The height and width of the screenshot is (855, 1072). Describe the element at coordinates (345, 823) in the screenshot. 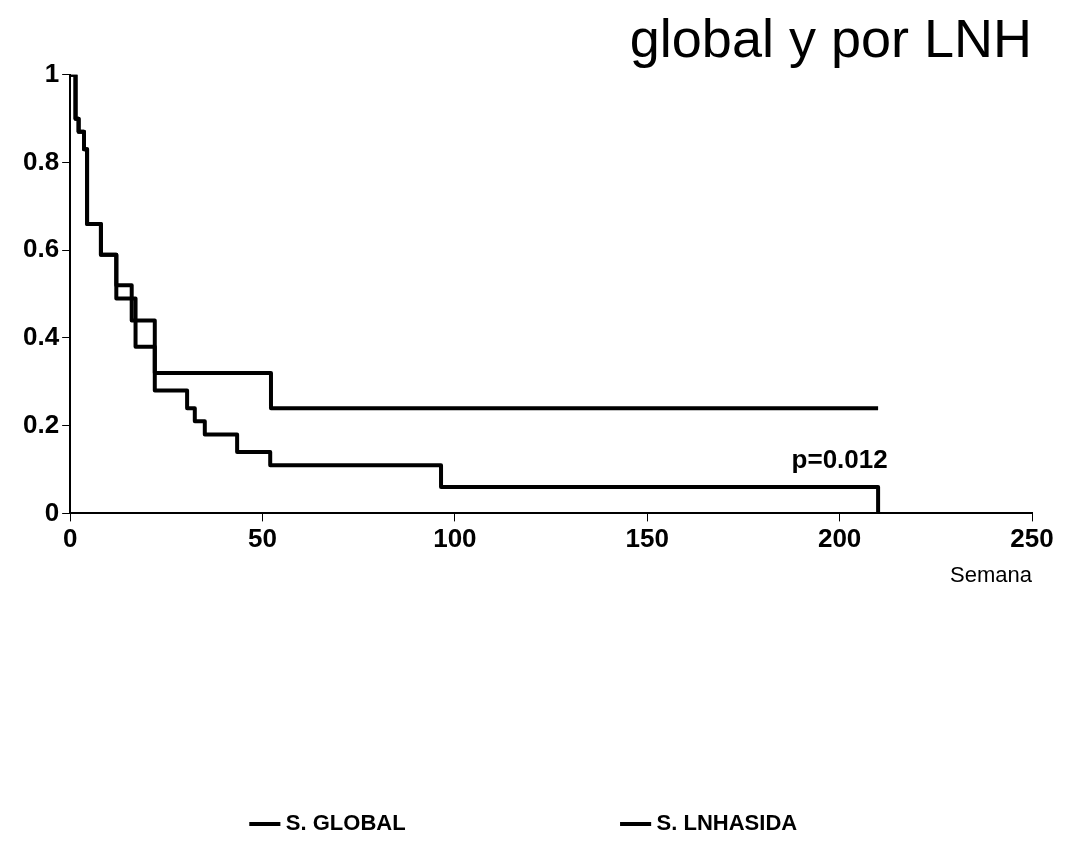

I see `legend-label: S. GLOBAL` at that location.